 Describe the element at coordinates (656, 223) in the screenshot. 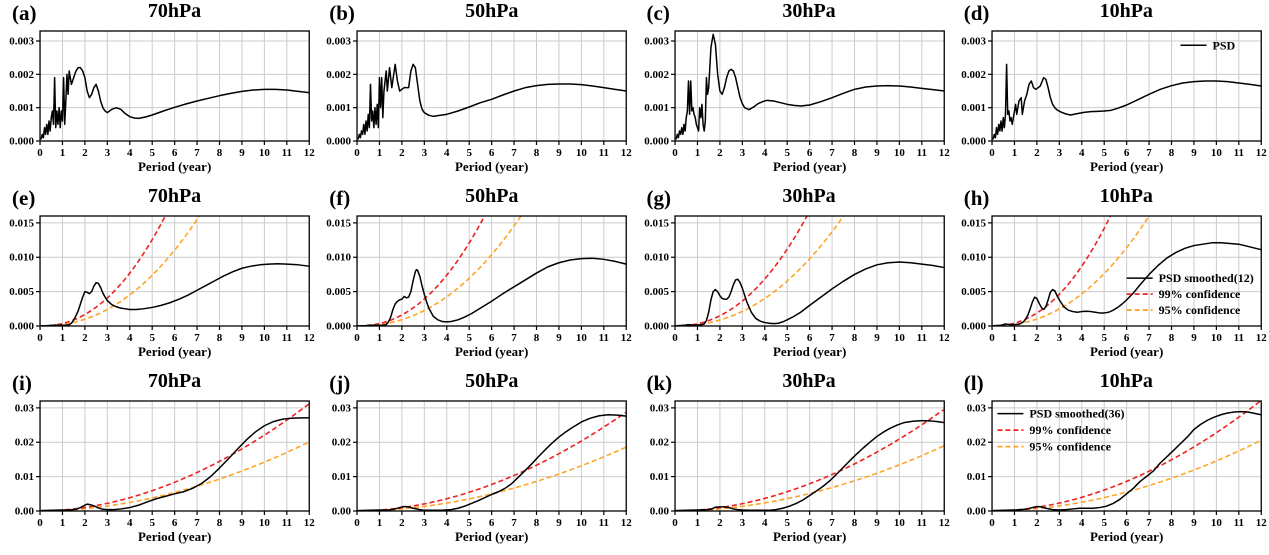

I see `y-tick-label: 0.015` at that location.